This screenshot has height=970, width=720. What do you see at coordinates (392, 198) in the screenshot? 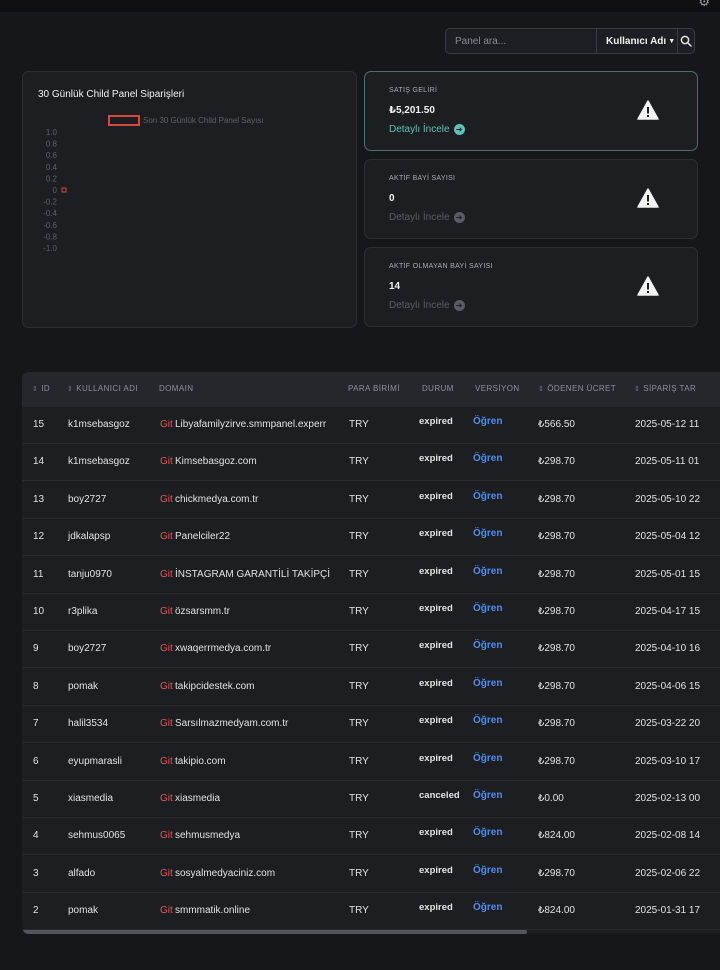
I see `stat-value: 0` at bounding box center [392, 198].